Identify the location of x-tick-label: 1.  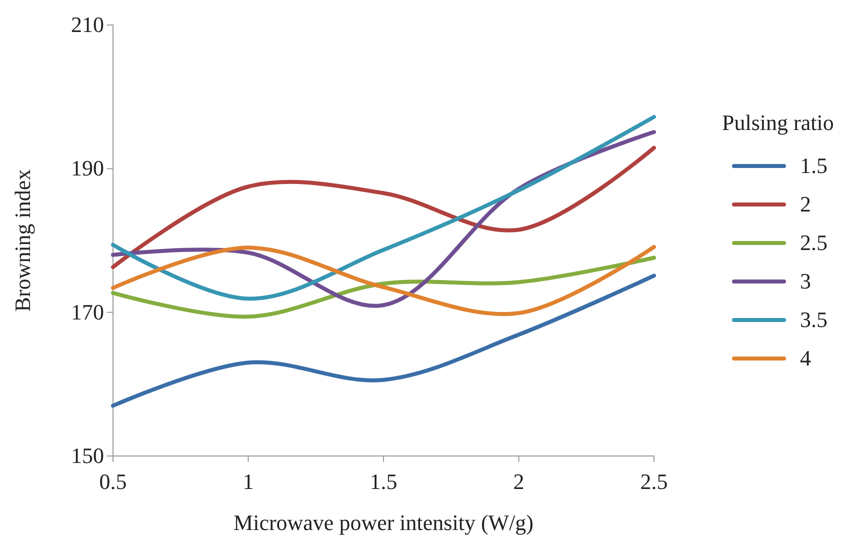
(248, 481).